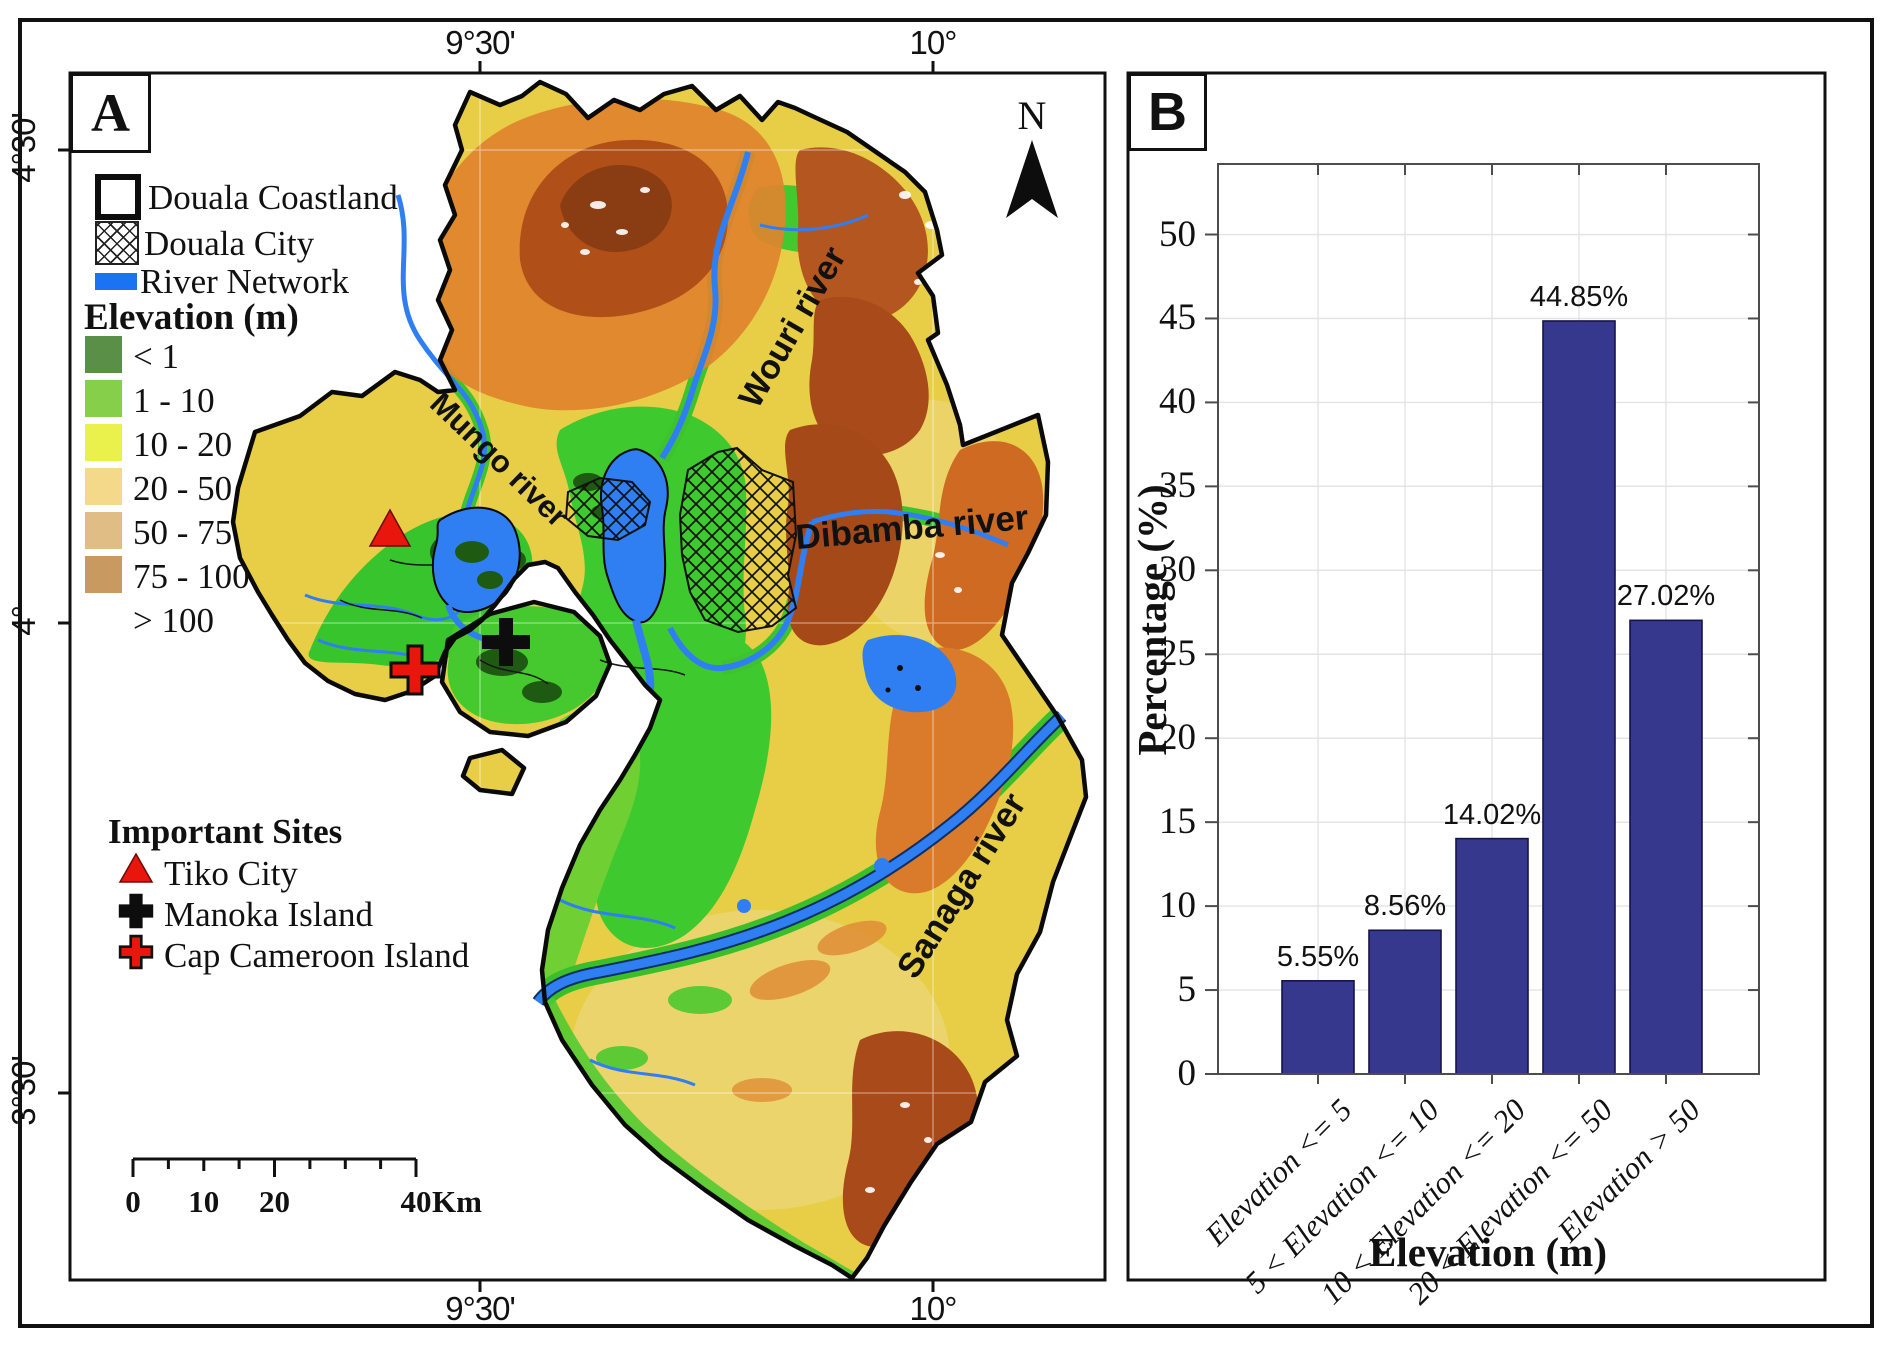 Image resolution: width=1892 pixels, height=1348 pixels. What do you see at coordinates (1177, 318) in the screenshot?
I see `y-tick-label: 45` at bounding box center [1177, 318].